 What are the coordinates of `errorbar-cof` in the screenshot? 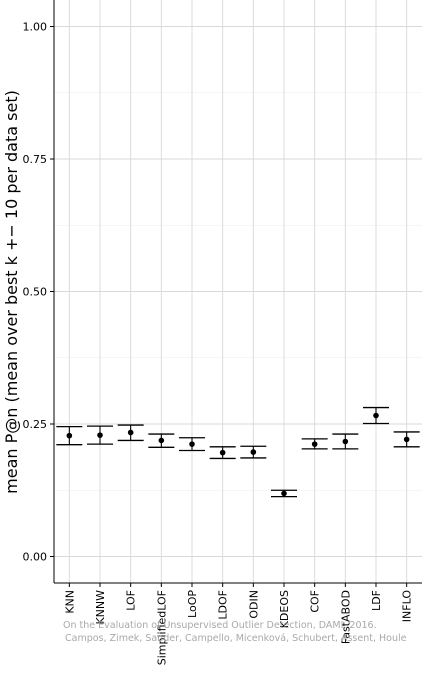 It's located at (314, 444).